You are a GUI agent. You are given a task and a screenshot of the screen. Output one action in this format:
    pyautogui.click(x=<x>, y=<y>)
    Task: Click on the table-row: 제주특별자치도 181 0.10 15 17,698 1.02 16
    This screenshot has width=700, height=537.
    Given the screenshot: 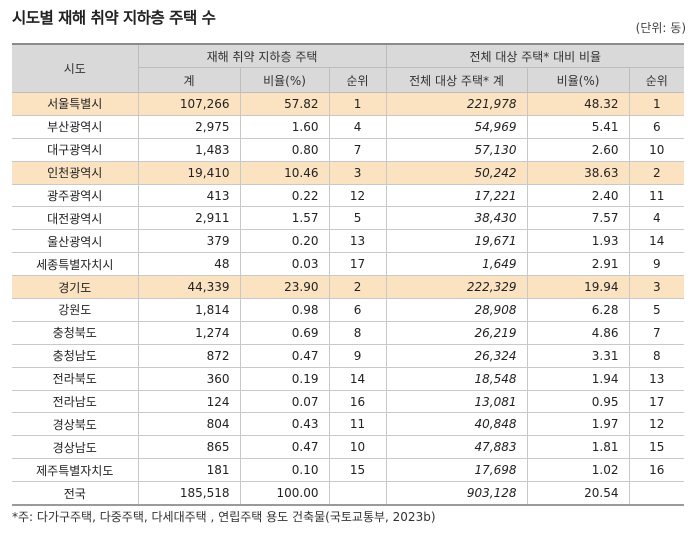 What is the action you would take?
    pyautogui.click(x=348, y=470)
    